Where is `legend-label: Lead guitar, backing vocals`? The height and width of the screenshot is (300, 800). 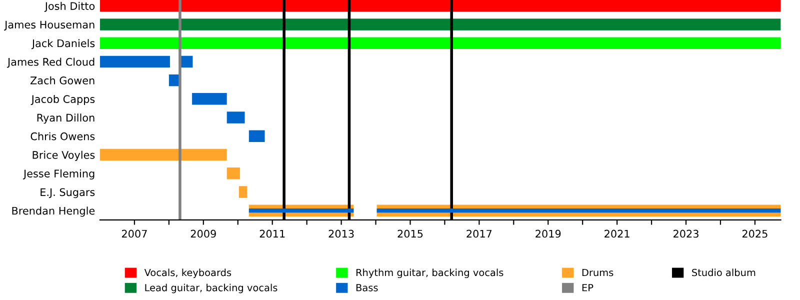
legend-label: Lead guitar, backing vocals is located at coordinates (211, 289).